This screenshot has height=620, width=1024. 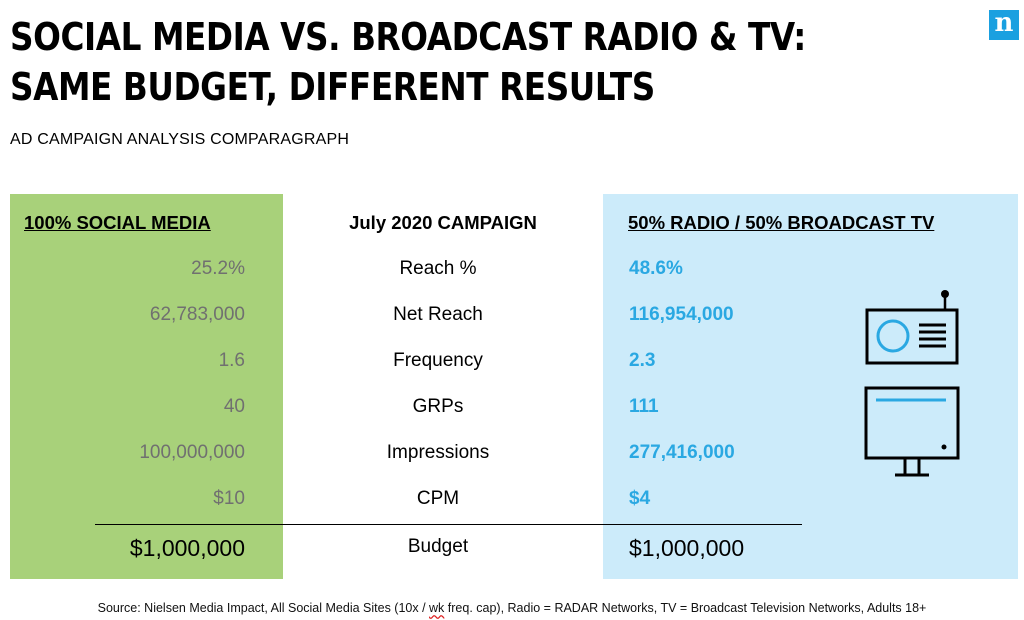 I want to click on table-row: 40 GRPs 111, so click(x=512, y=411).